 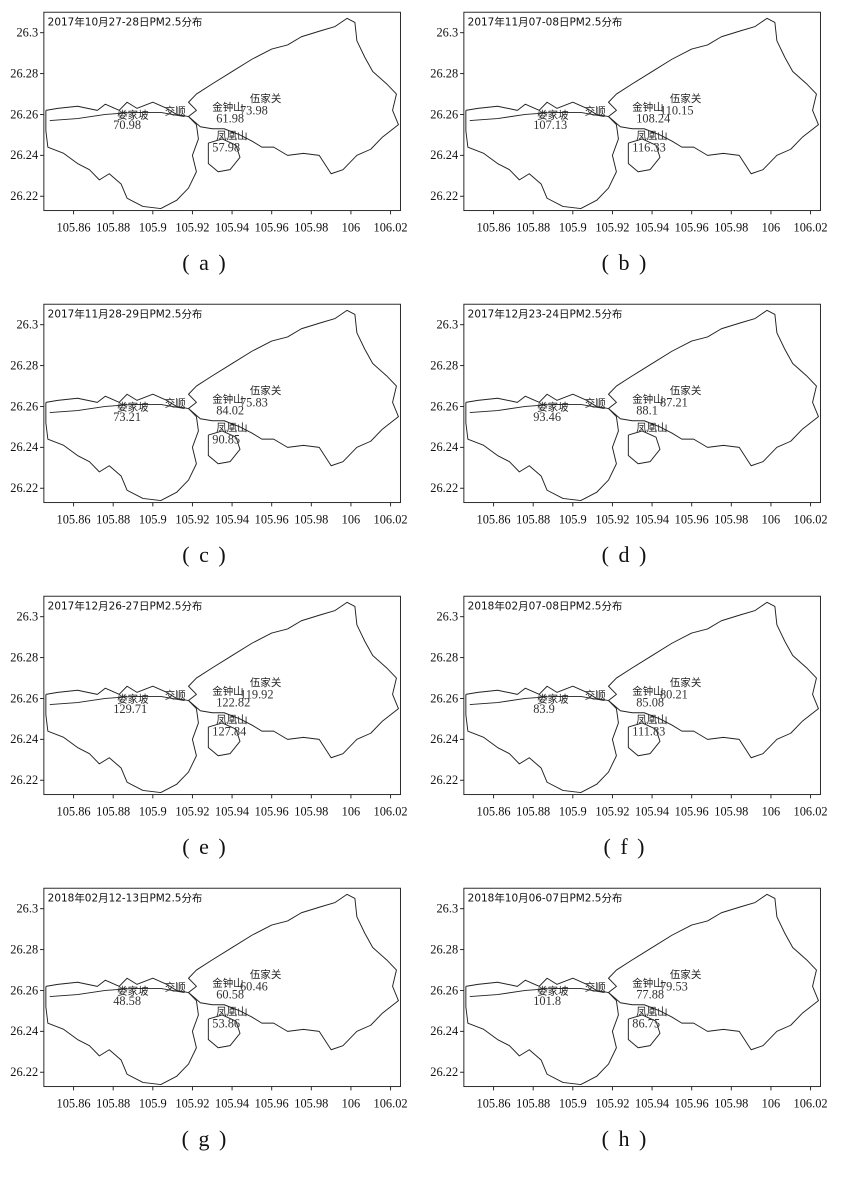 I want to click on pm25-value-wujiaguan: 110.15, so click(x=677, y=110).